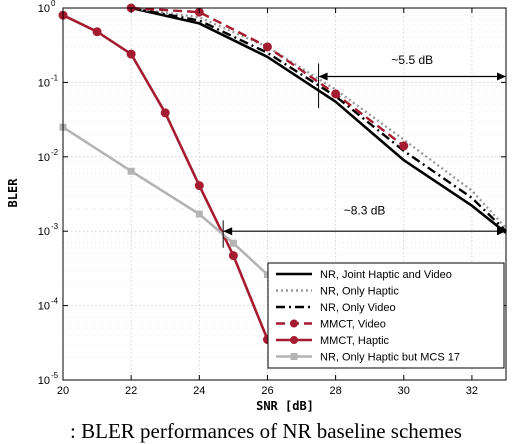 This screenshot has height=444, width=532. What do you see at coordinates (390, 358) in the screenshot?
I see `legend-label: NR, Only Haptic but MCS 17` at bounding box center [390, 358].